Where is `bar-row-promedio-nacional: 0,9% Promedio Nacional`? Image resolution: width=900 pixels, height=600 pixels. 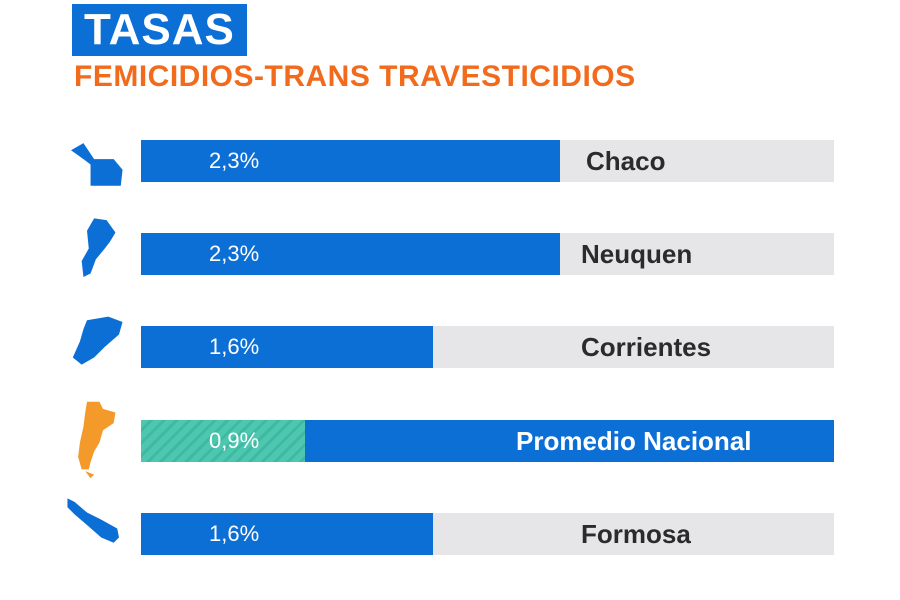 bar-row-promedio-nacional: 0,9% Promedio Nacional is located at coordinates (450, 440).